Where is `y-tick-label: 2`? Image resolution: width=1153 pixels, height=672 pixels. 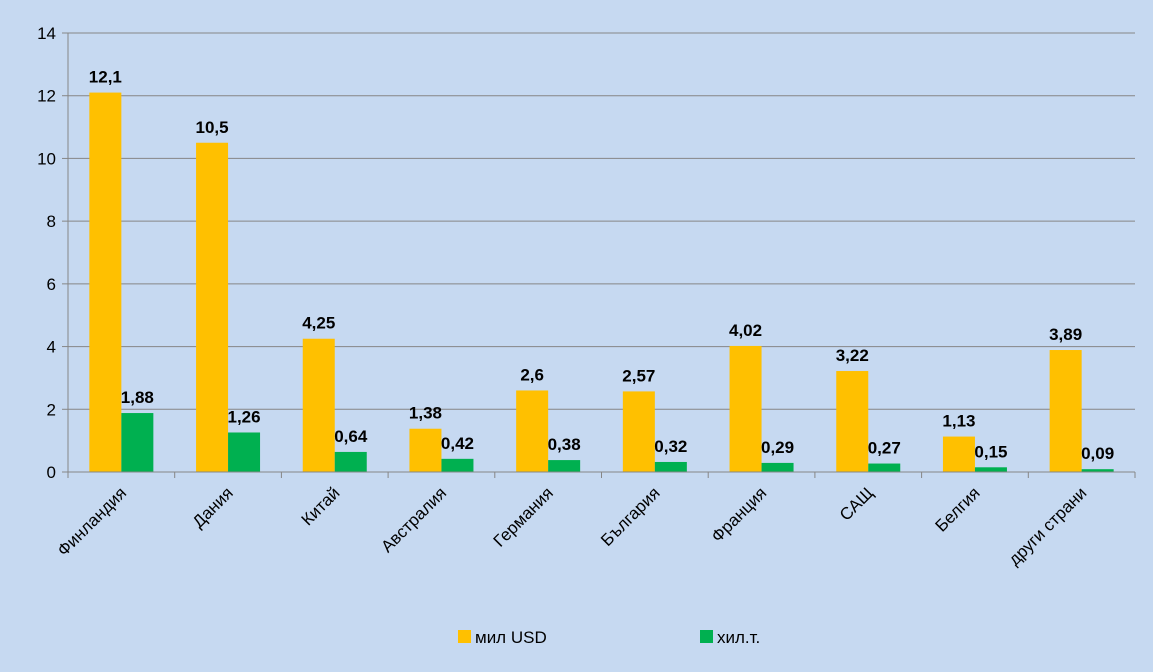
y-tick-label: 2 is located at coordinates (51, 409).